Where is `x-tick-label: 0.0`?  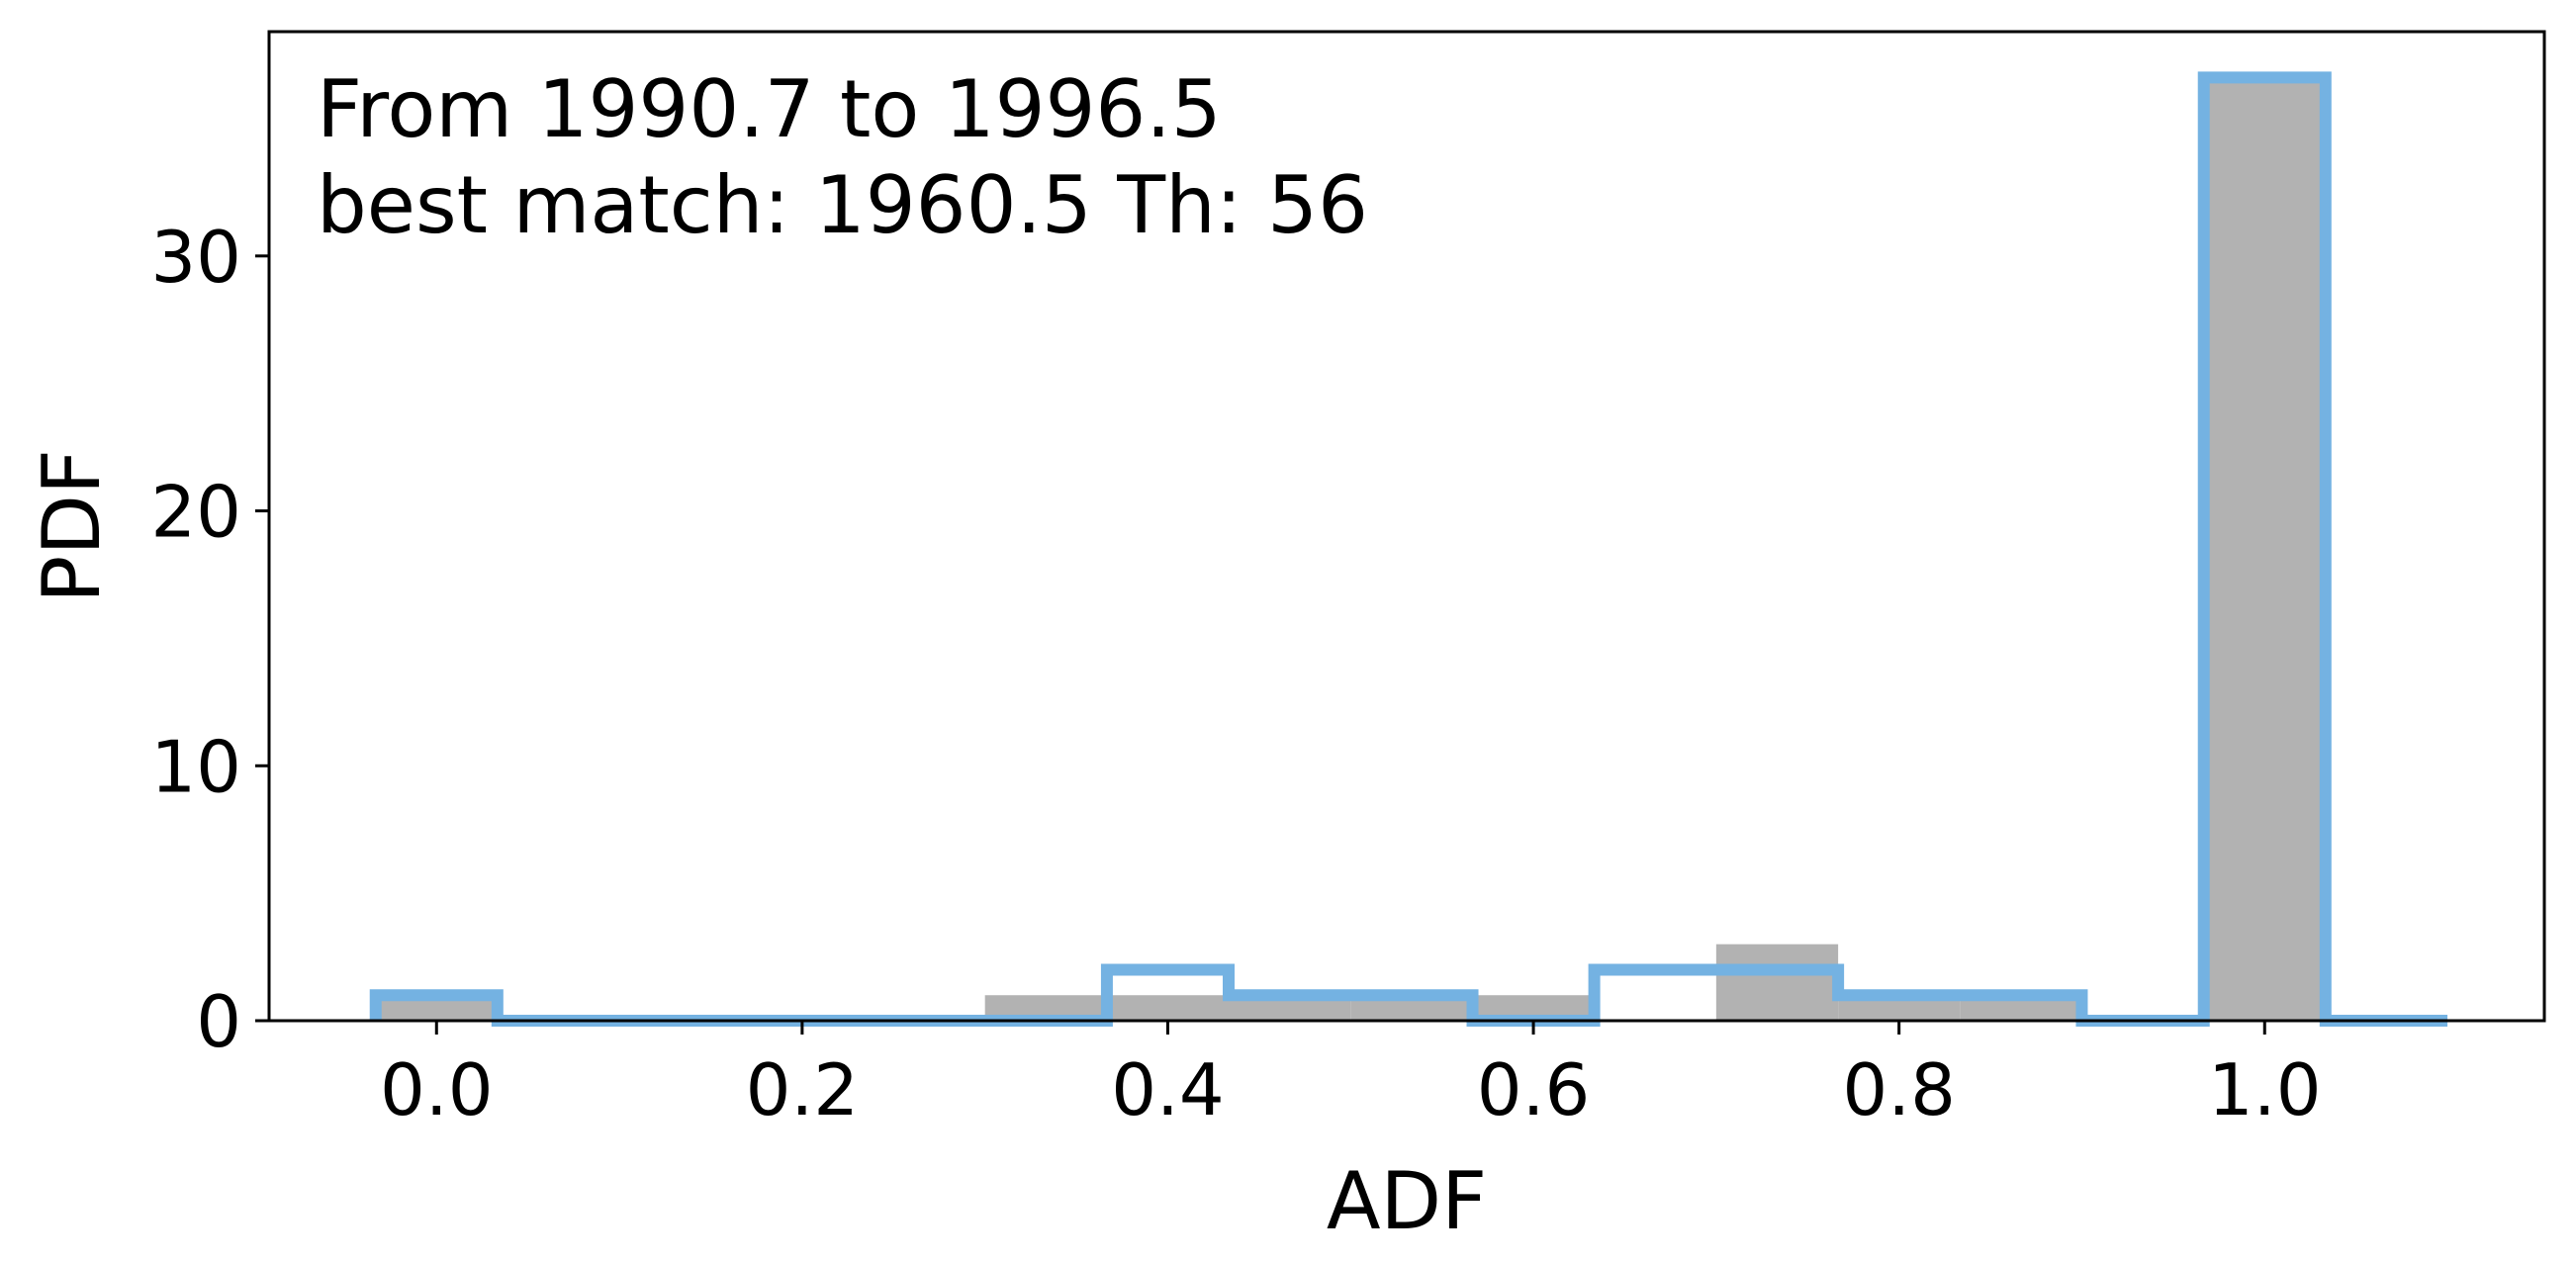
x-tick-label: 0.0 is located at coordinates (437, 1090).